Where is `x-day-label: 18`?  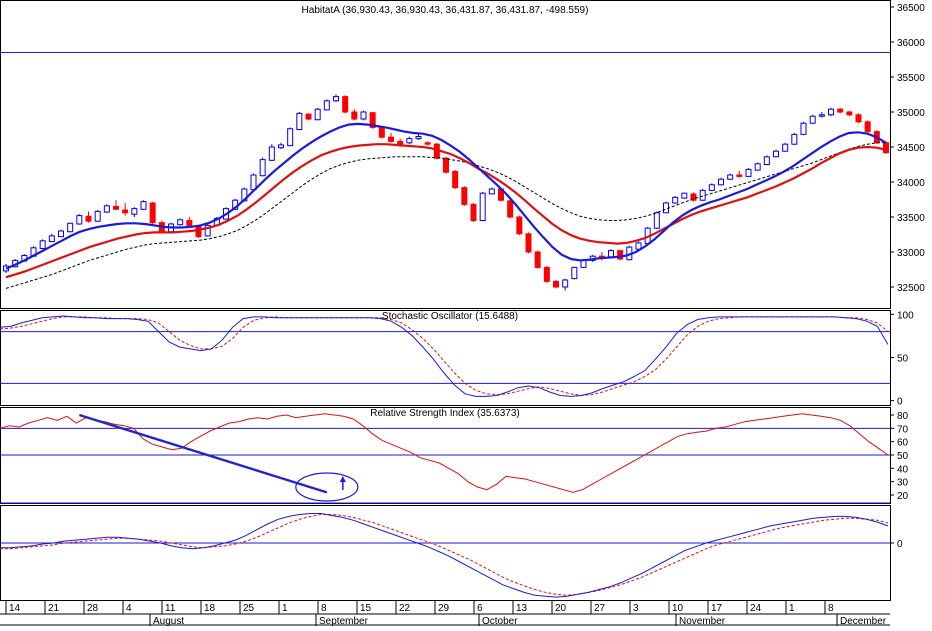
x-day-label: 18 is located at coordinates (210, 608).